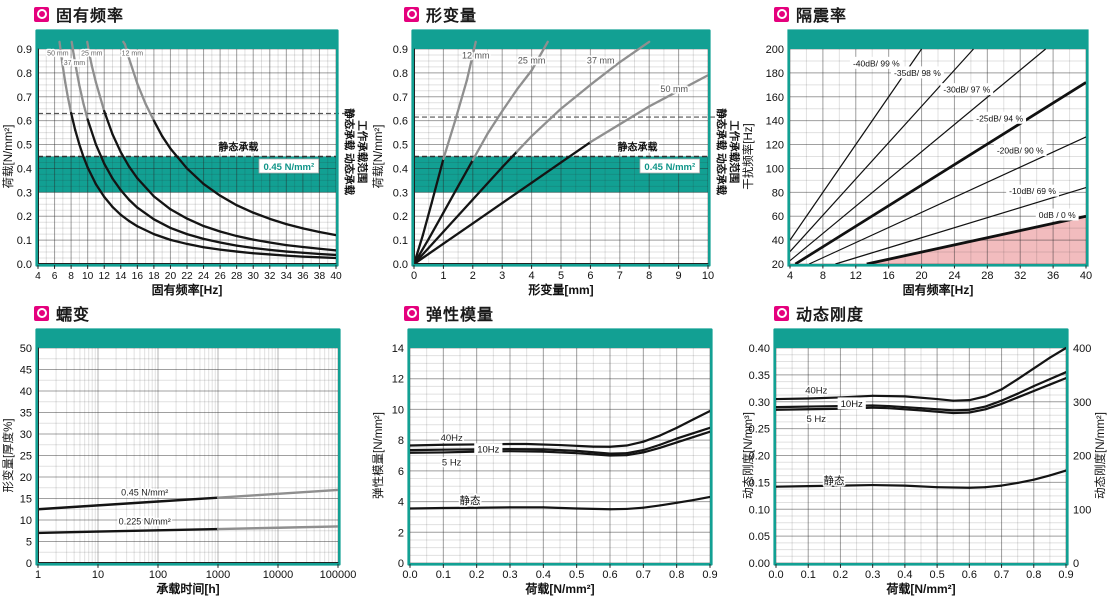  What do you see at coordinates (73, 315) in the screenshot?
I see `chart-title-text: 蠕变` at bounding box center [73, 315].